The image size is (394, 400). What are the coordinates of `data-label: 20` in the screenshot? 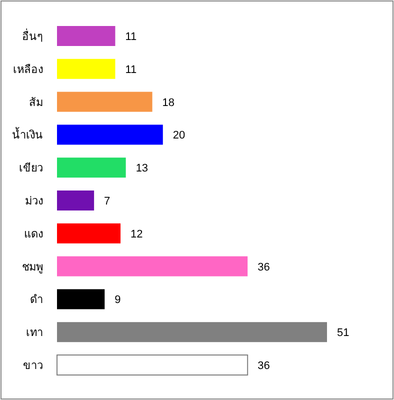 It's located at (179, 136).